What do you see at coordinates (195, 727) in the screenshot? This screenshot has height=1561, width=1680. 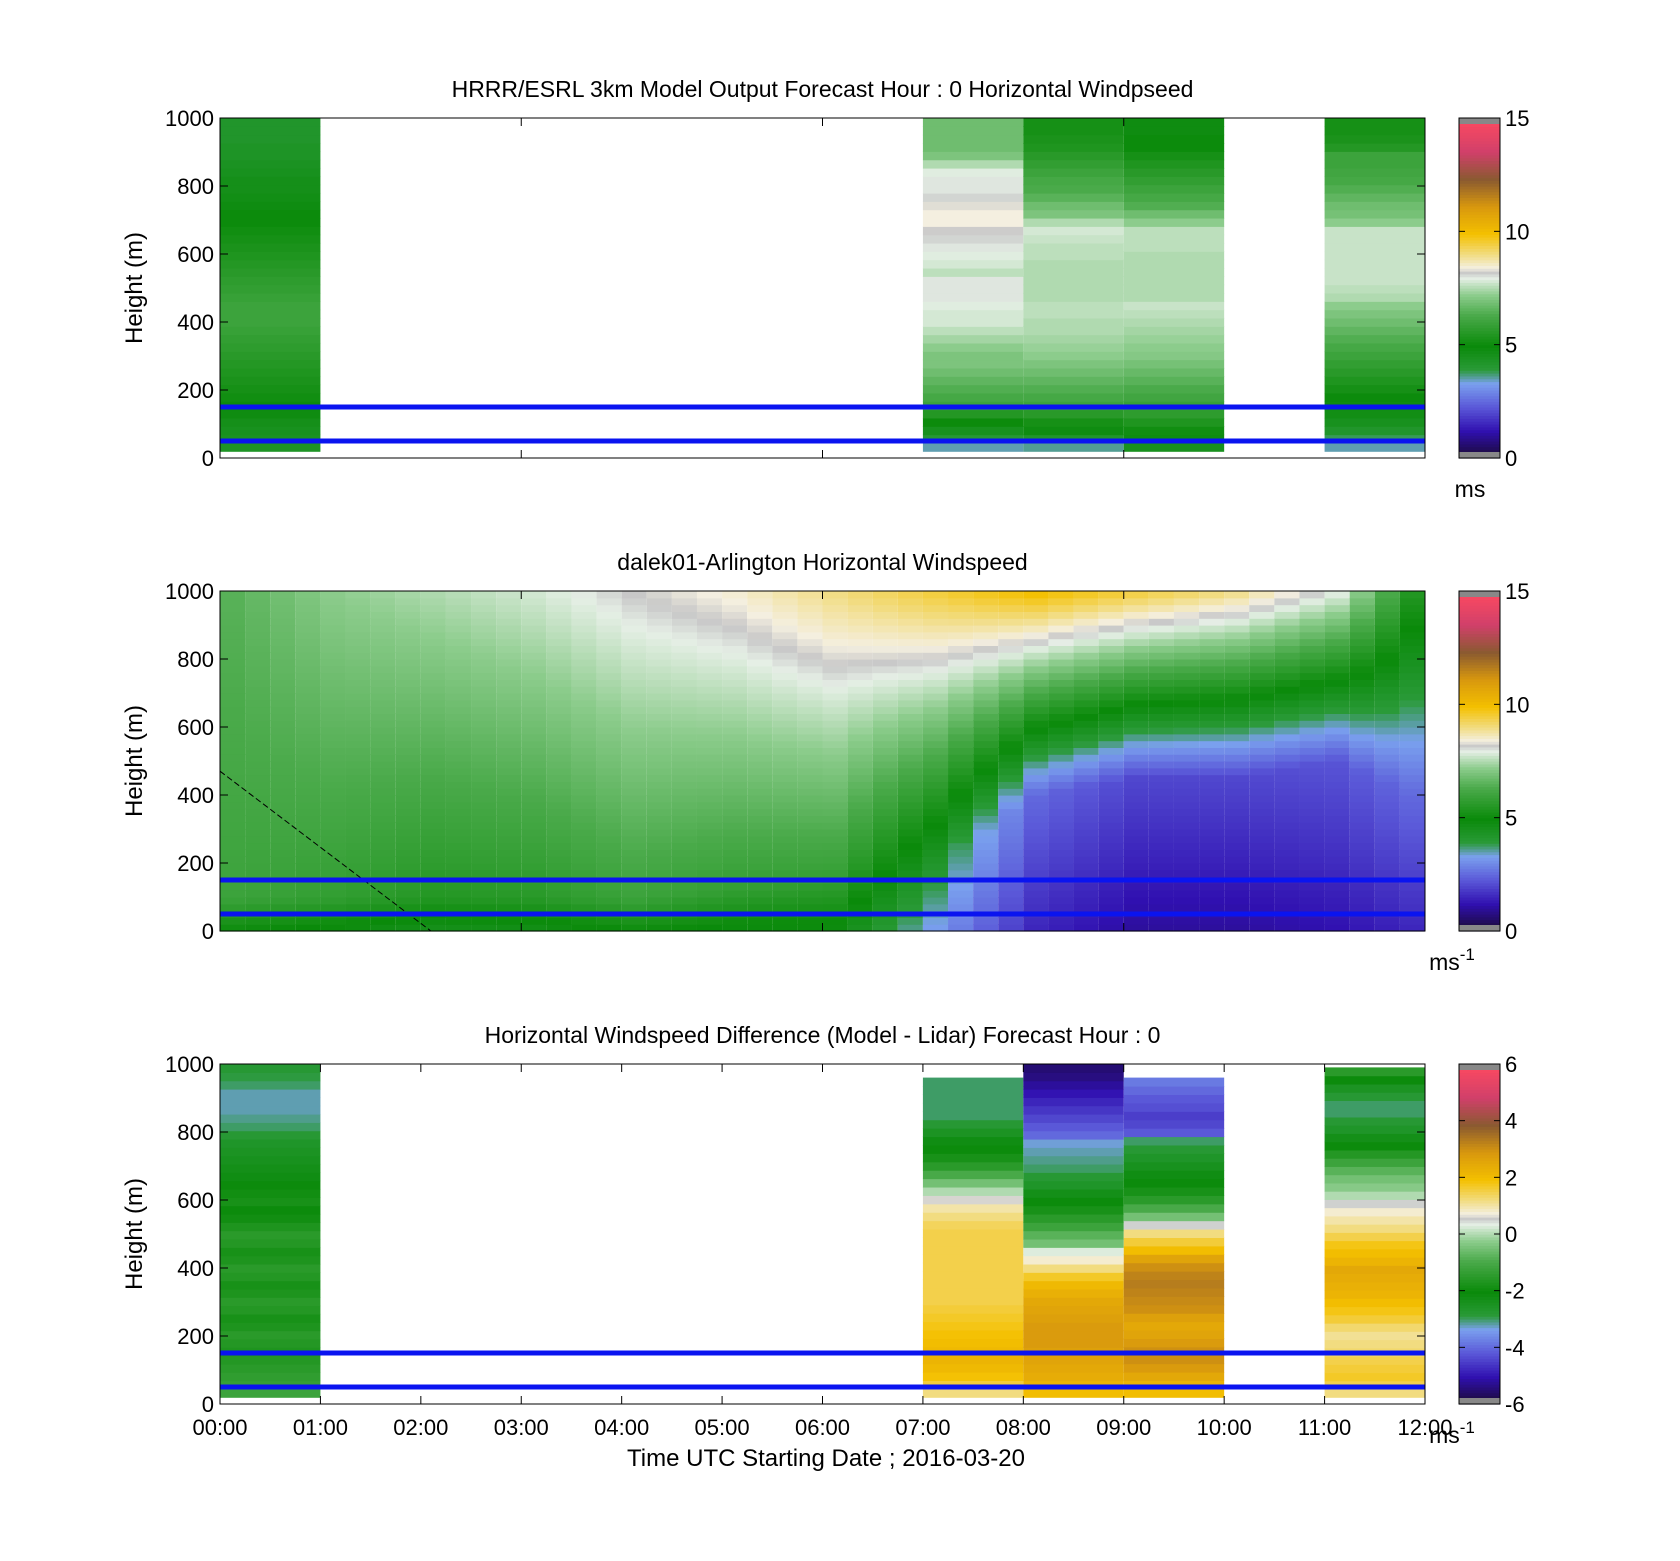 I see `y-tick-label: 600` at bounding box center [195, 727].